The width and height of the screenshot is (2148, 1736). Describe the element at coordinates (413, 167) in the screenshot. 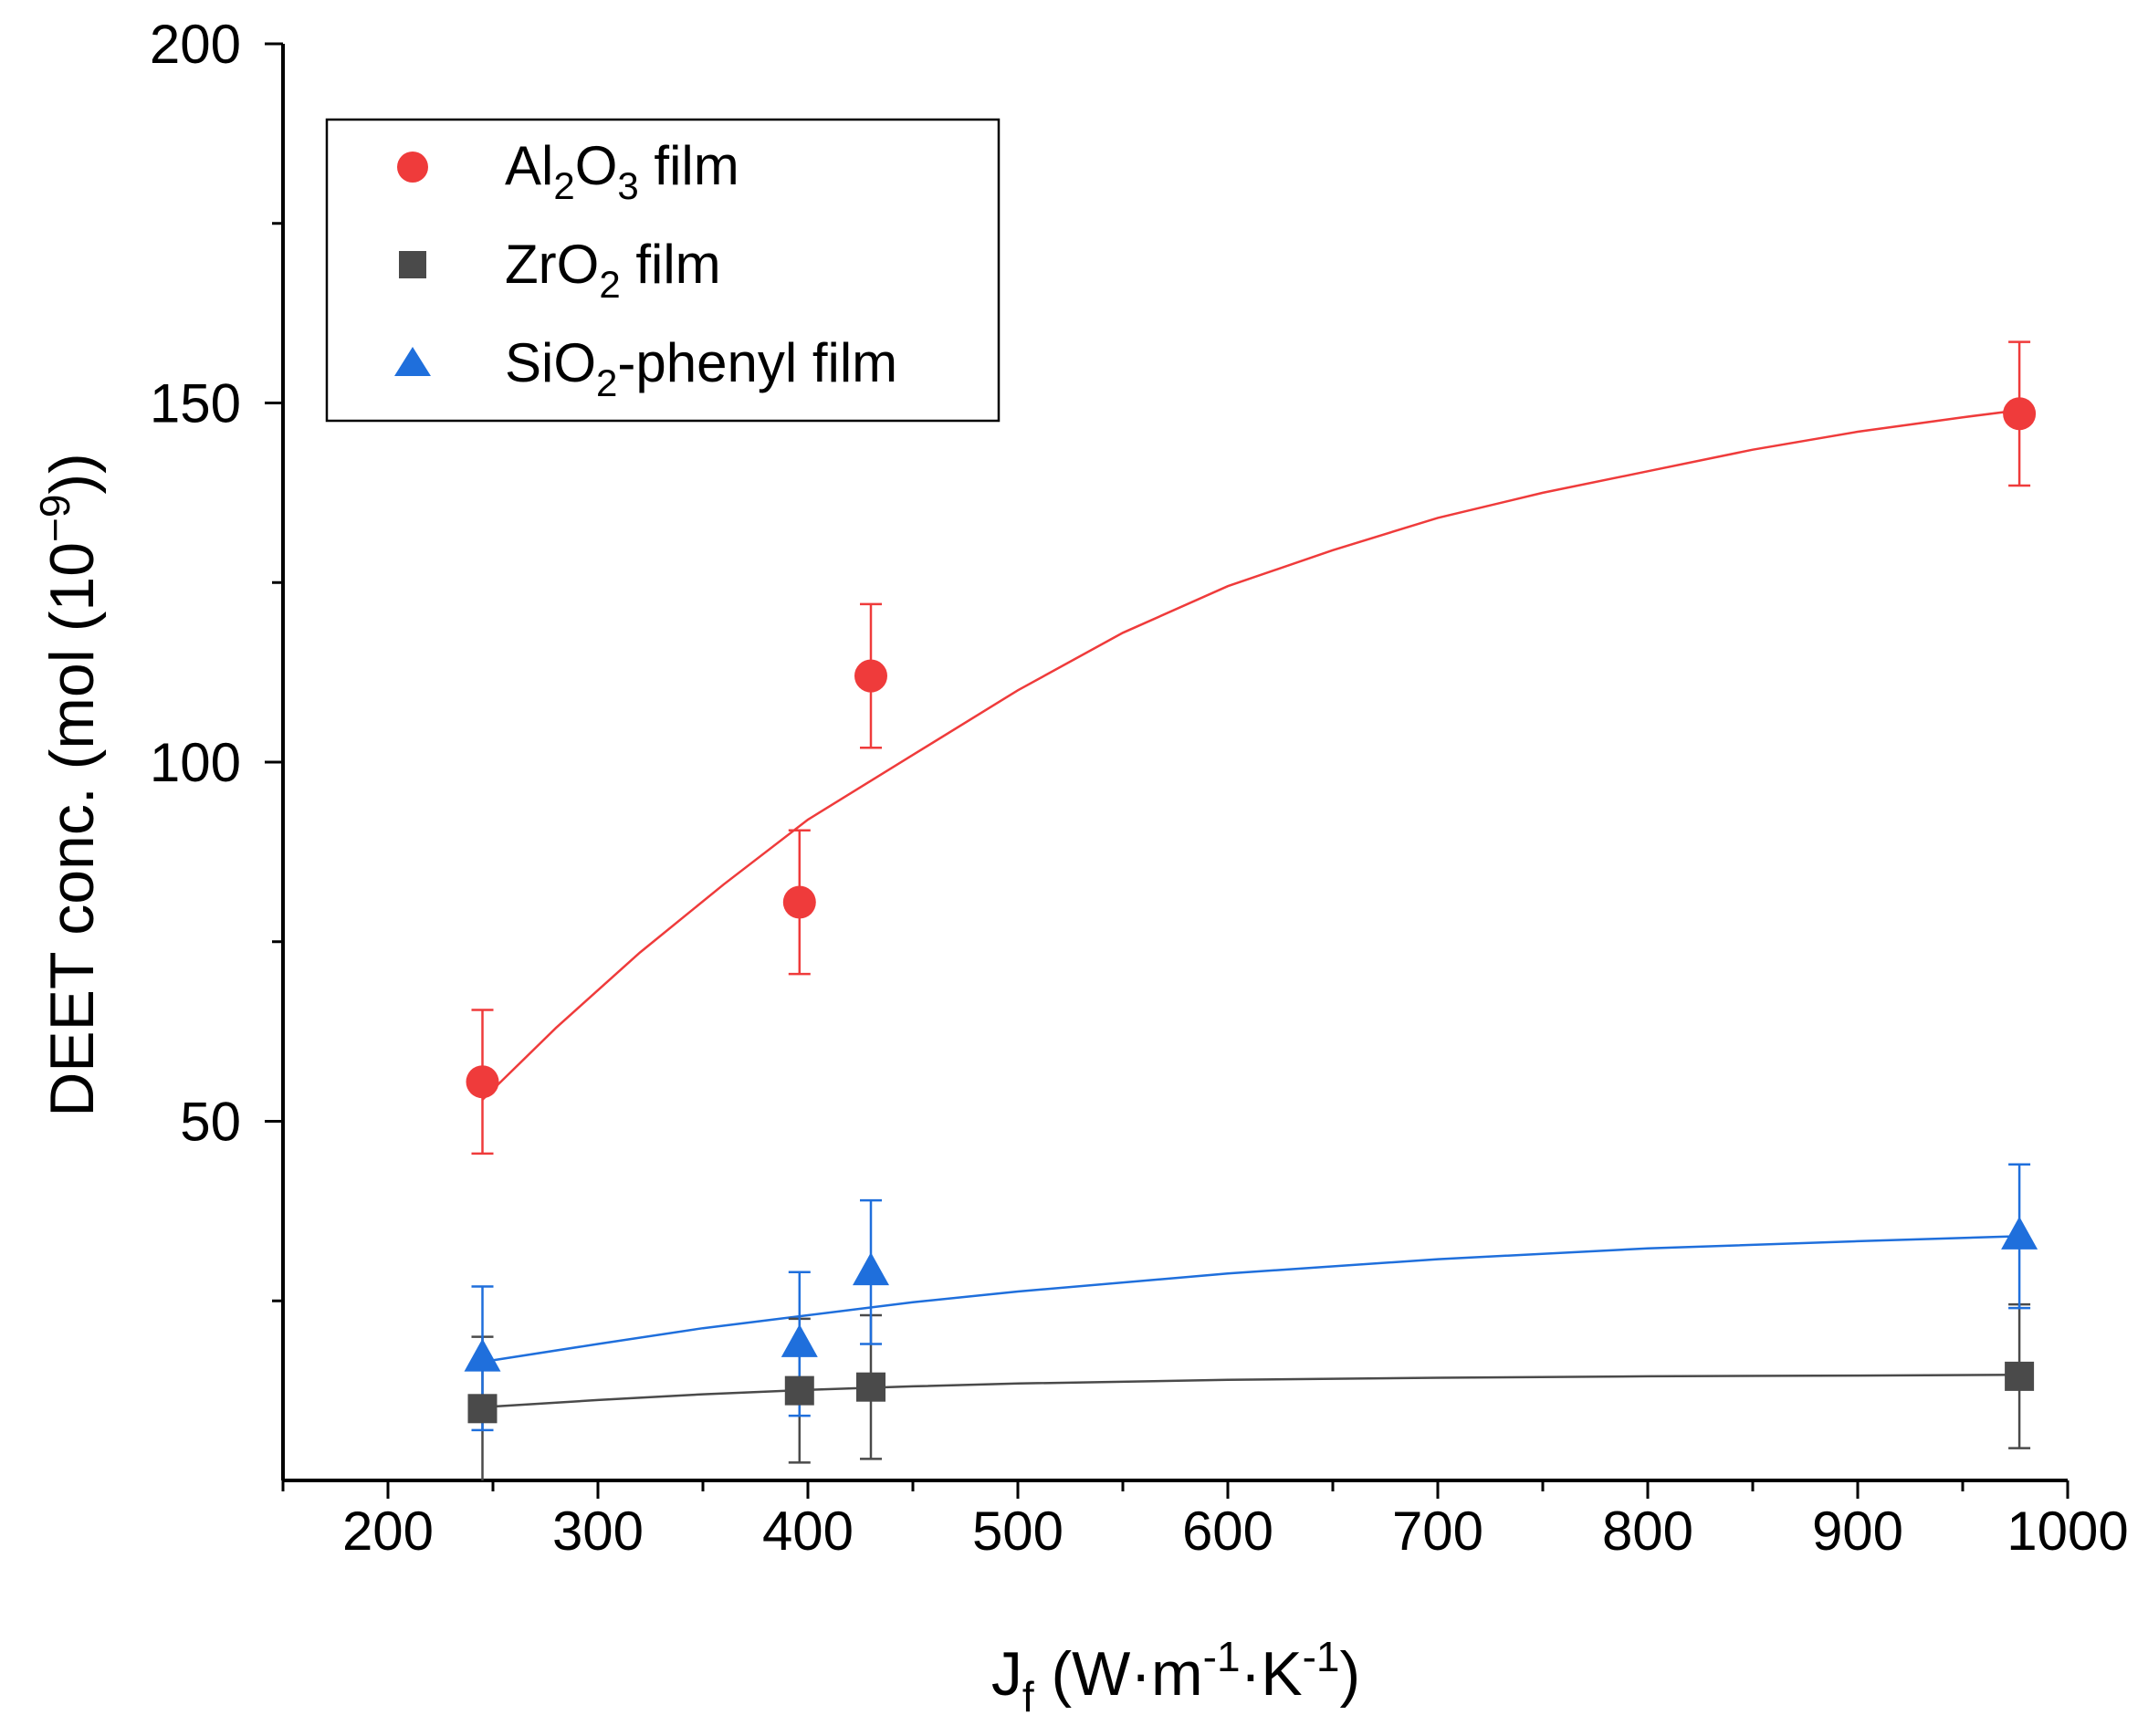

I see `legend-marker-al2o3` at that location.